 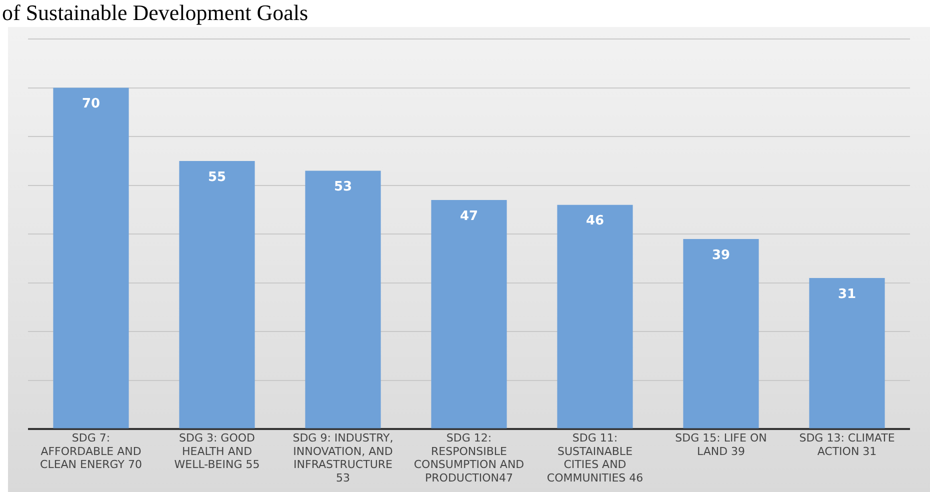 What do you see at coordinates (217, 177) in the screenshot?
I see `data-label: 55` at bounding box center [217, 177].